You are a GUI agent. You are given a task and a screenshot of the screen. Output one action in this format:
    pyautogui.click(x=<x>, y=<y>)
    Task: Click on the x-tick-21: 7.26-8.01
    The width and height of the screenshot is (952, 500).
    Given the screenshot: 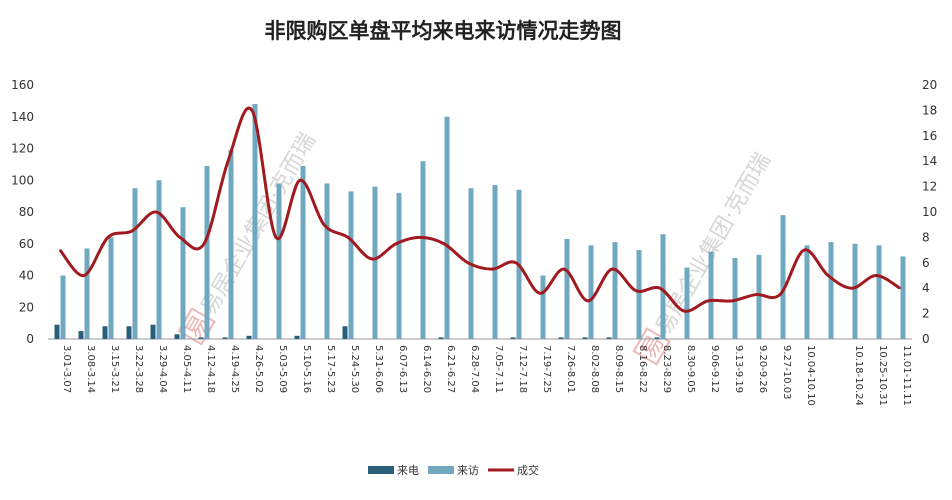 What is the action you would take?
    pyautogui.click(x=570, y=369)
    